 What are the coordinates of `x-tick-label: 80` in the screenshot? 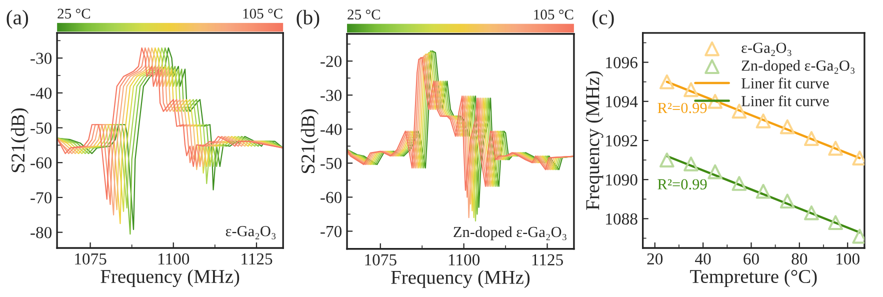 It's located at (800, 259).